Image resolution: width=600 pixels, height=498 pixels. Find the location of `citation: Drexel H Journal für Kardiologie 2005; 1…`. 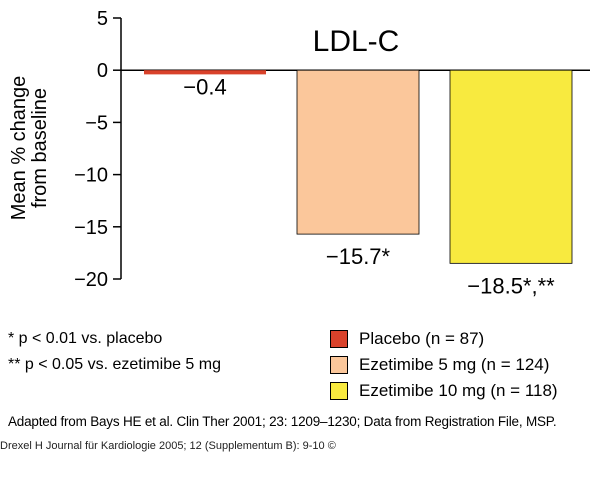

citation: Drexel H Journal für Kardiologie 2005; 1… is located at coordinates (168, 446).